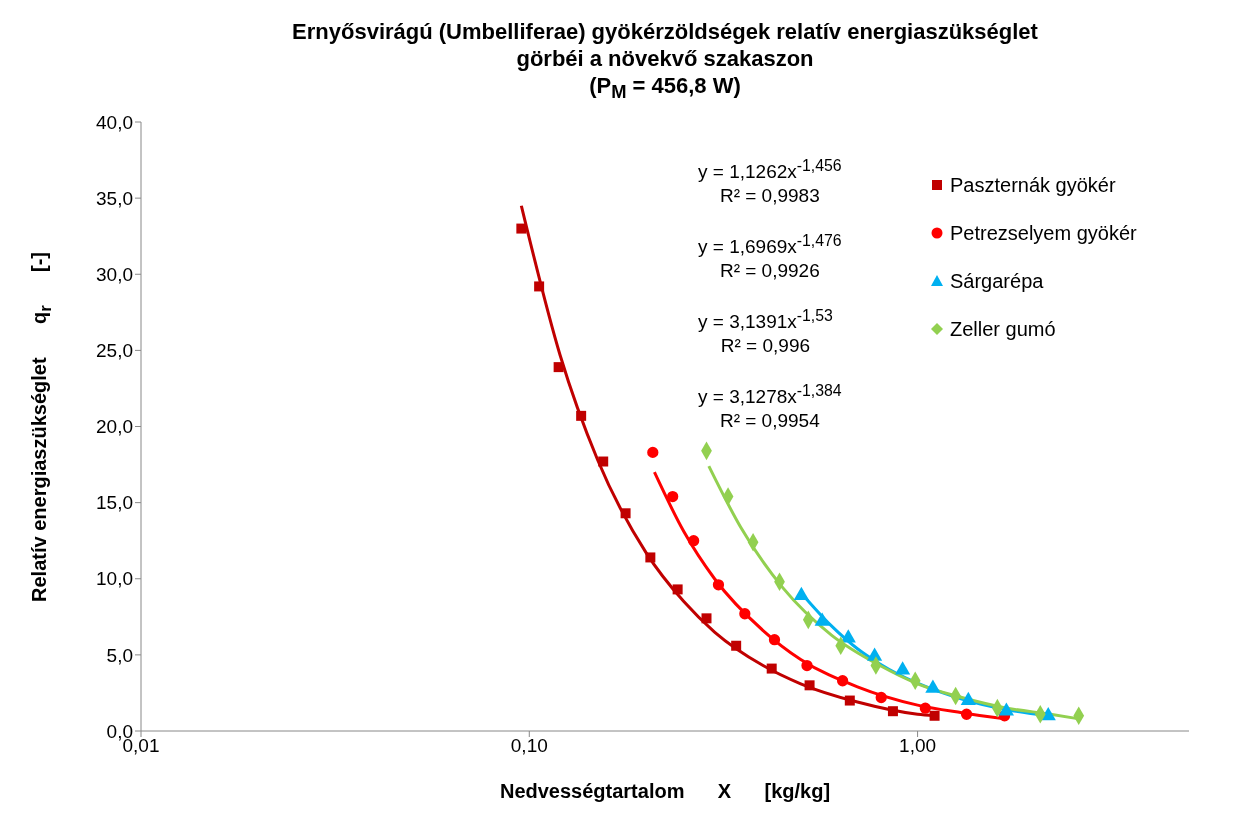  I want to click on legend-label: Petrezselyem gyökér, so click(1043, 233).